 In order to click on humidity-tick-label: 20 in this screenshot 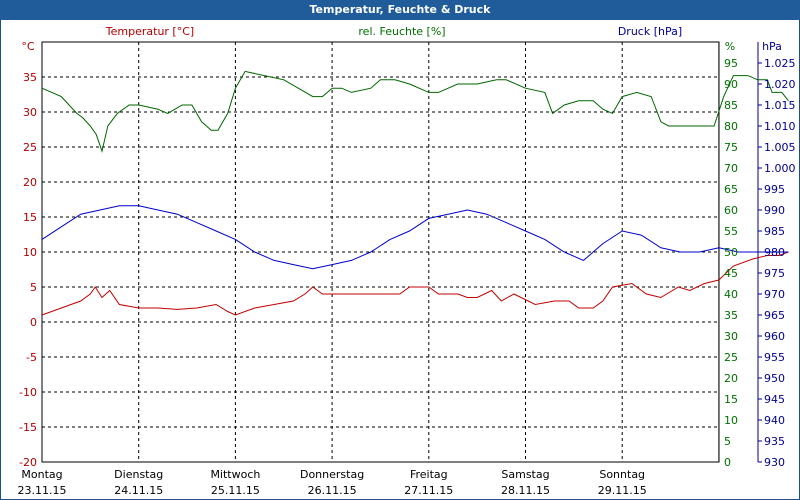, I will do `click(731, 378)`.